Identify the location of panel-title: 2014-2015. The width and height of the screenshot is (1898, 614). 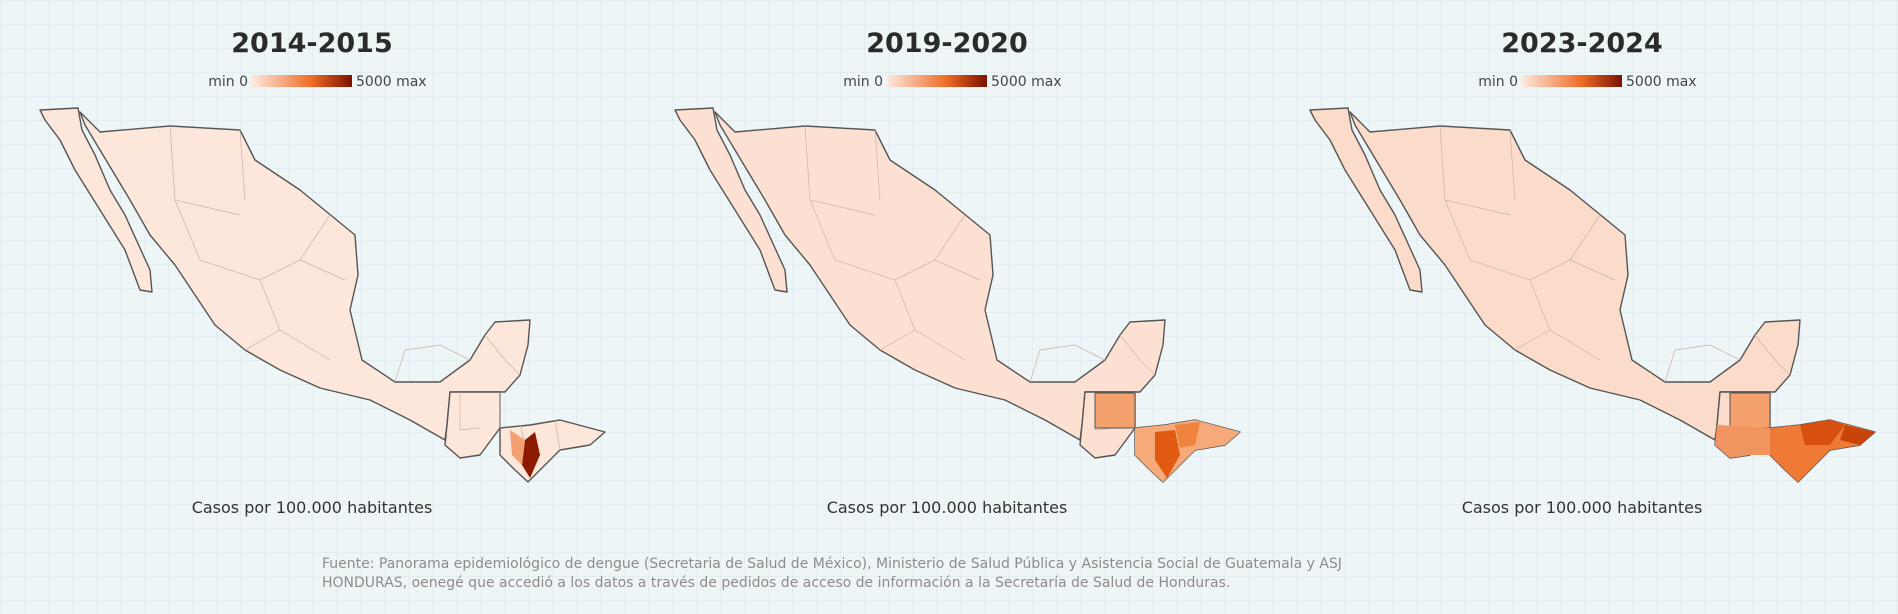
(312, 43).